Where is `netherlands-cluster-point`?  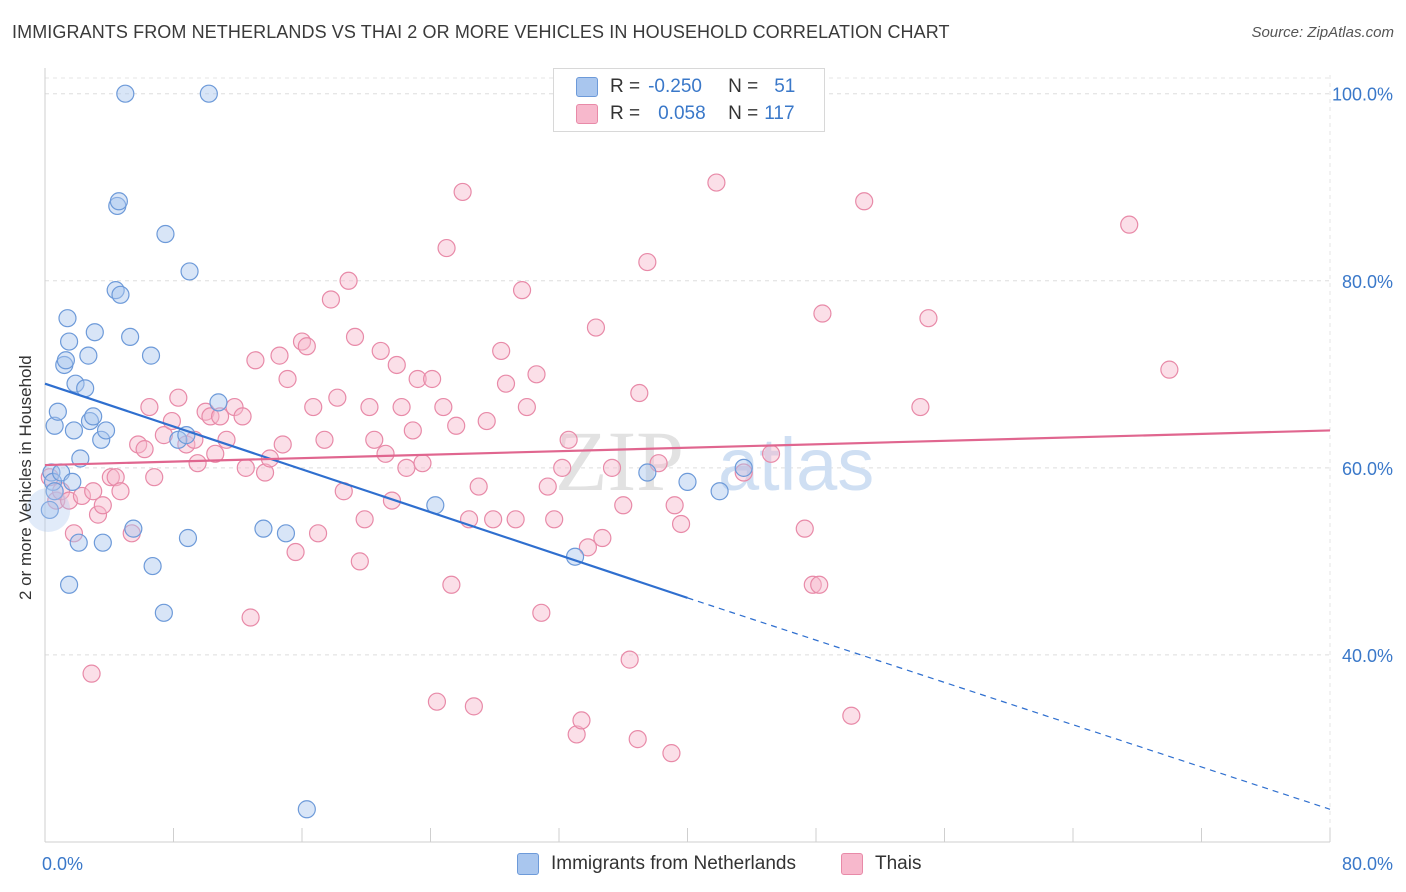 netherlands-cluster-point is located at coordinates (48, 509).